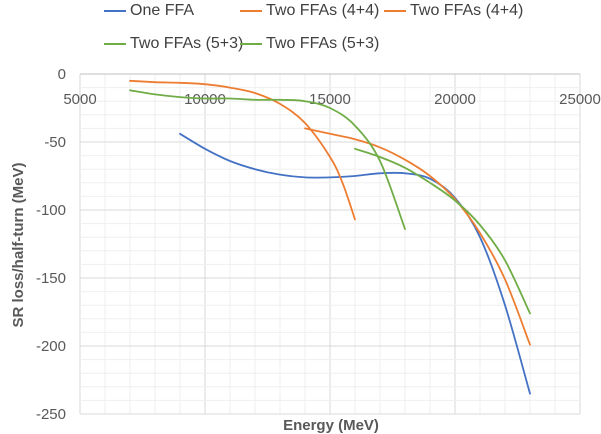 This screenshot has width=601, height=434. I want to click on legend-item-two-ffas-5-3-a: Two FFAs (5+3), so click(173, 44).